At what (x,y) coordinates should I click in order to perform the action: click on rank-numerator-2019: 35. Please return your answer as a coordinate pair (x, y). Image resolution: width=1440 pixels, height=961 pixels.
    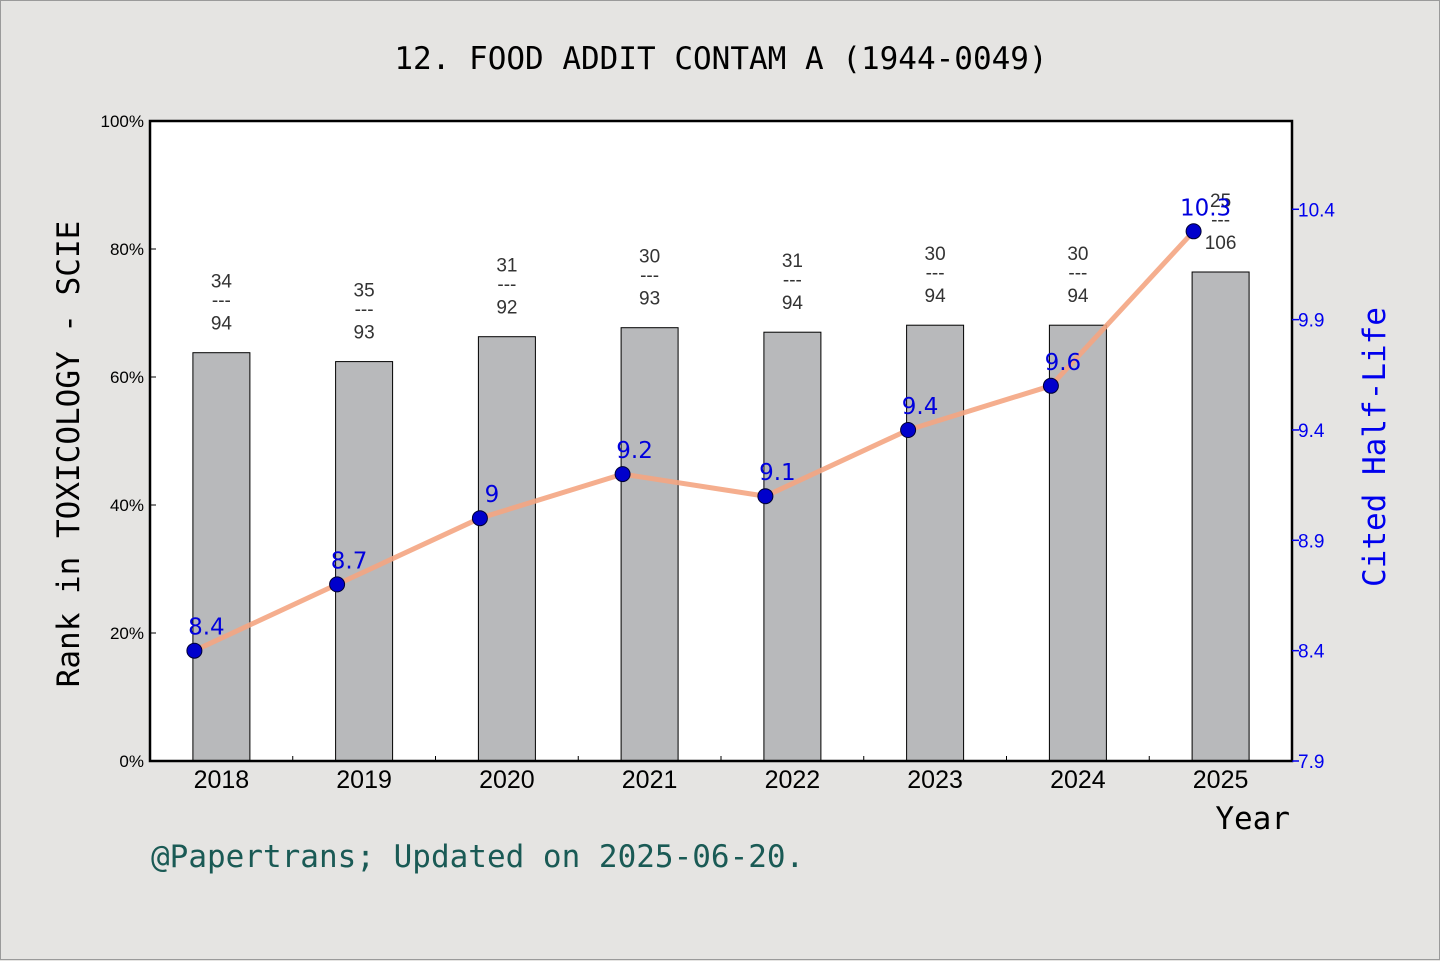
    Looking at the image, I should click on (364, 291).